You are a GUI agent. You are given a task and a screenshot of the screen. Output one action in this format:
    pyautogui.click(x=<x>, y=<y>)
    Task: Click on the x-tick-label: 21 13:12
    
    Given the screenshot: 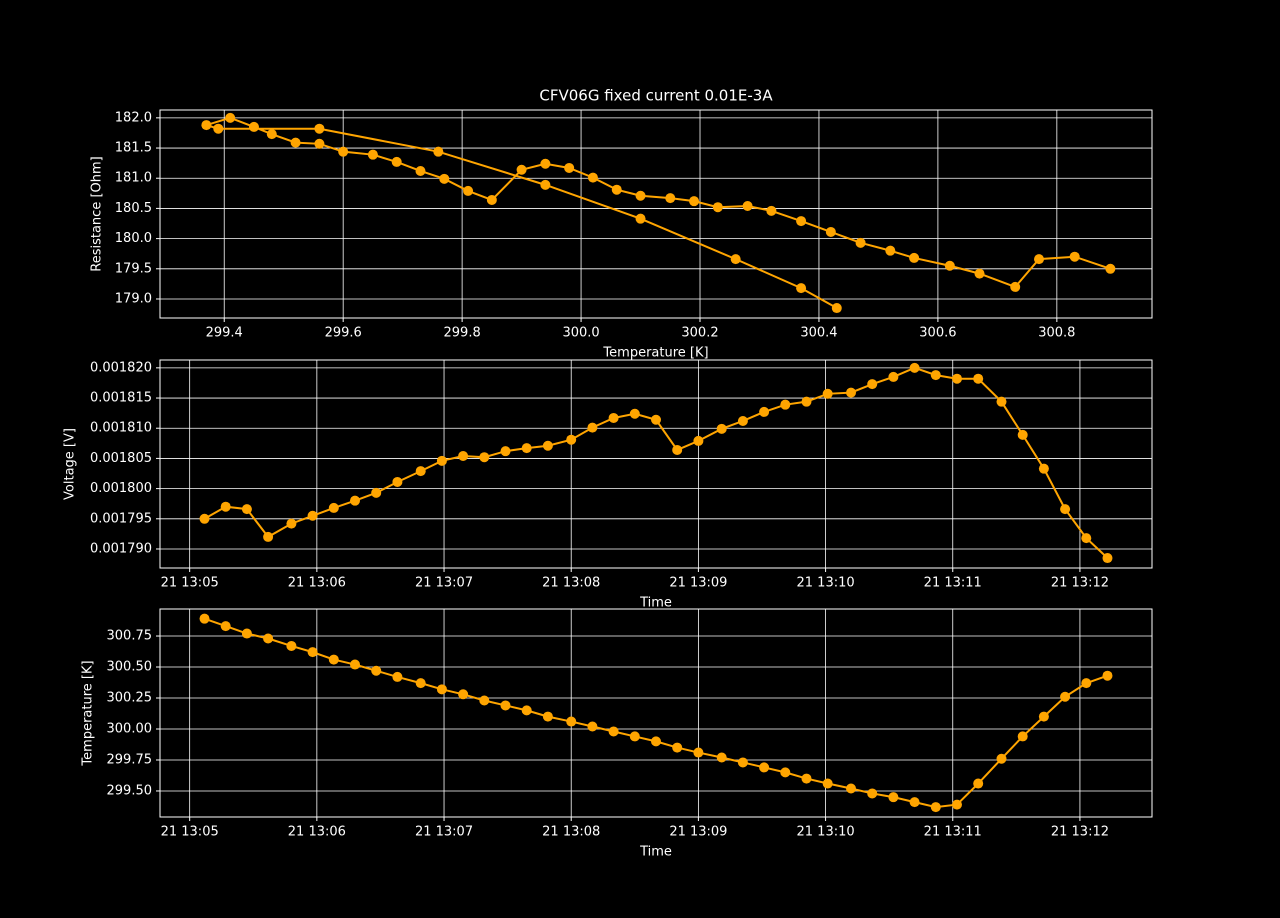 What is the action you would take?
    pyautogui.click(x=1080, y=832)
    